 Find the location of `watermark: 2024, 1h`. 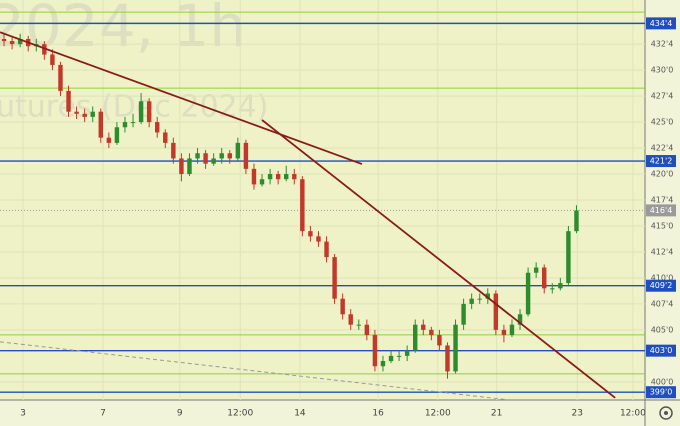

watermark: 2024, 1h is located at coordinates (123, 30).